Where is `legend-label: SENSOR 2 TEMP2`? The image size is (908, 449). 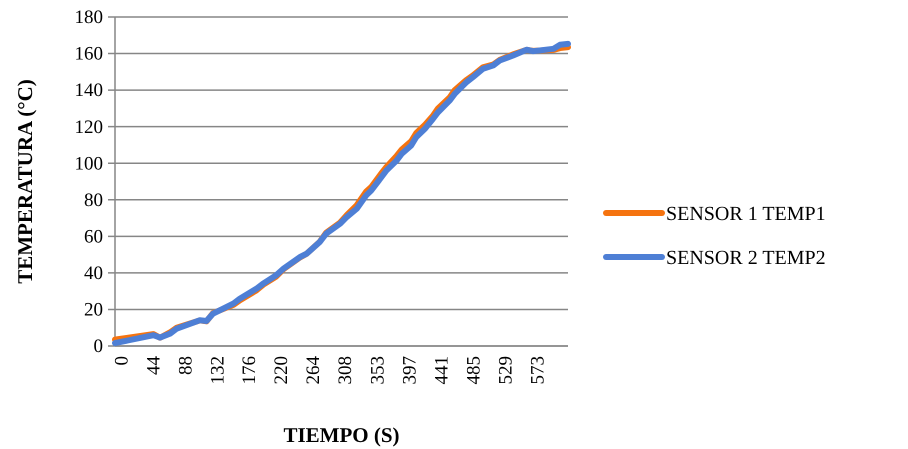
legend-label: SENSOR 2 TEMP2 is located at coordinates (746, 258).